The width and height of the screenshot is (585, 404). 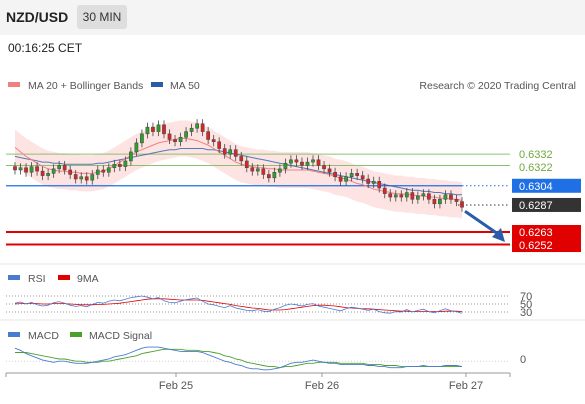 What do you see at coordinates (536, 206) in the screenshot?
I see `current-label: 0.6287` at bounding box center [536, 206].